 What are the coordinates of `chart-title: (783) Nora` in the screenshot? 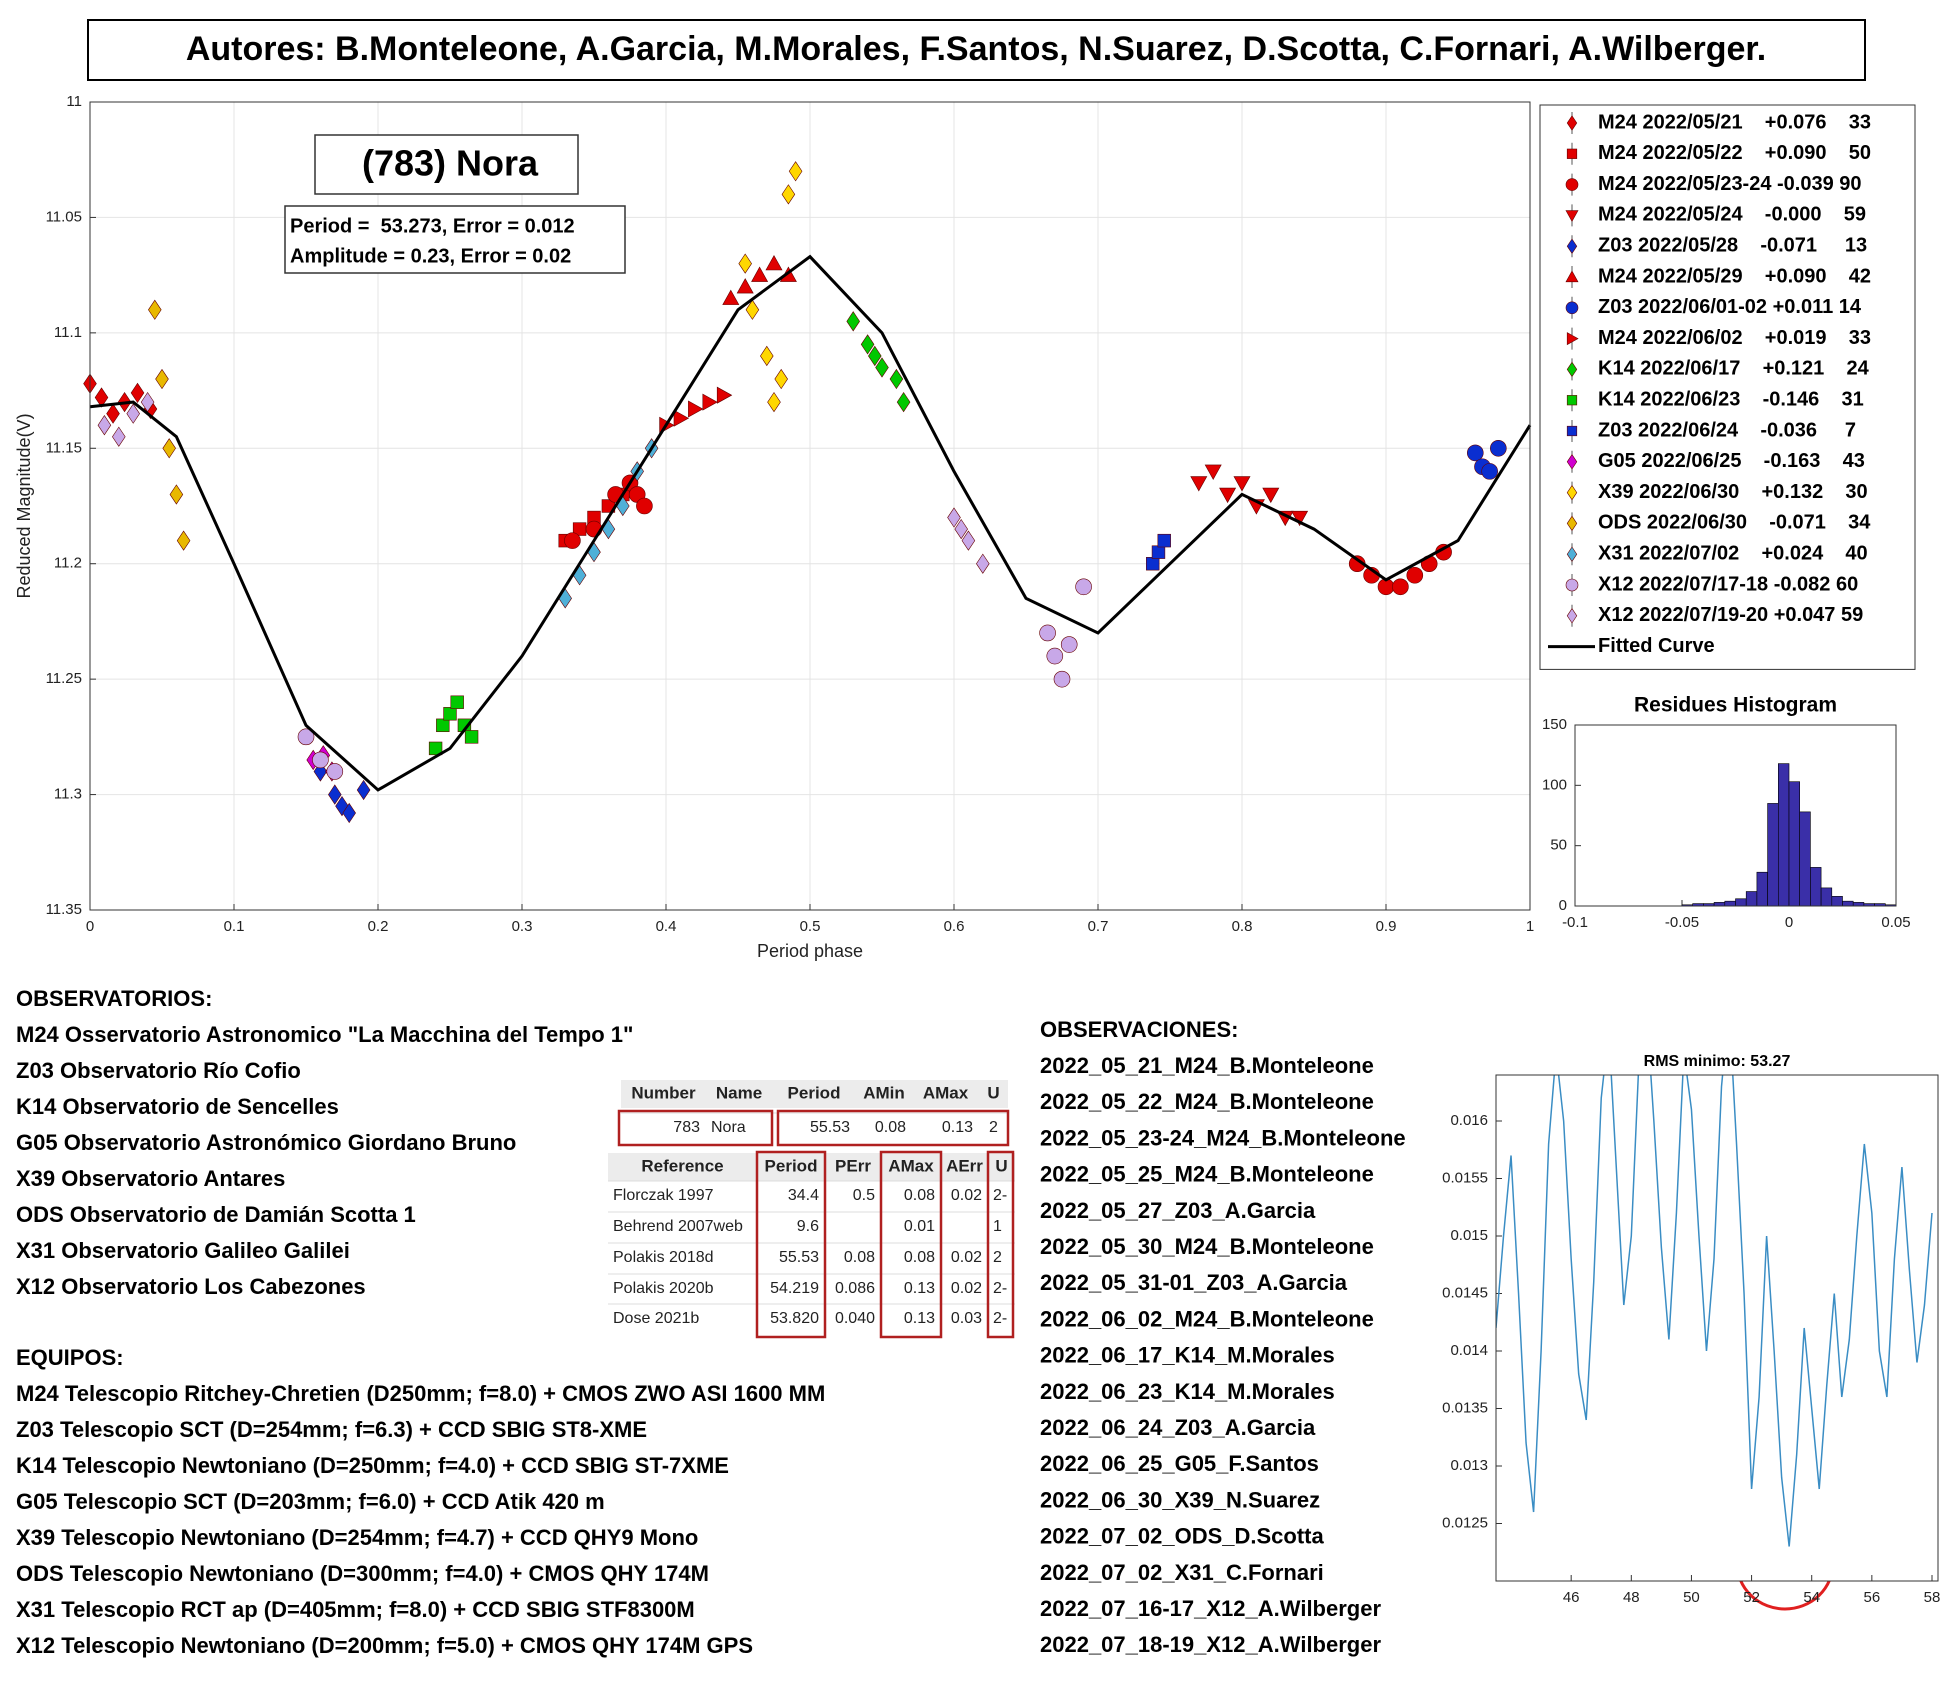 It's located at (450, 163).